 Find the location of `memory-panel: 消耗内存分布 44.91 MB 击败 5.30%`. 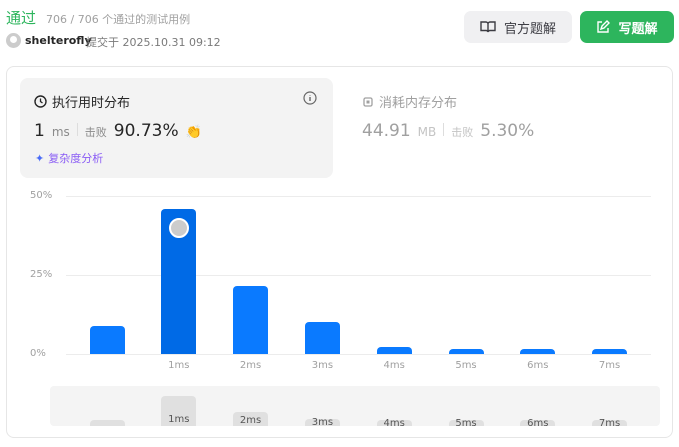

memory-panel: 消耗内存分布 44.91 MB 击败 5.30% is located at coordinates (504, 128).